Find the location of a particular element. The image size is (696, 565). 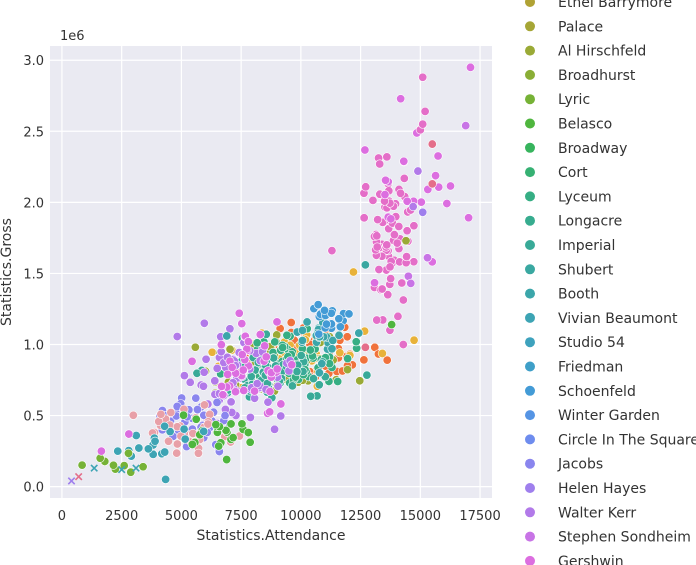

y-tick-label: 2.0 is located at coordinates (33, 203).